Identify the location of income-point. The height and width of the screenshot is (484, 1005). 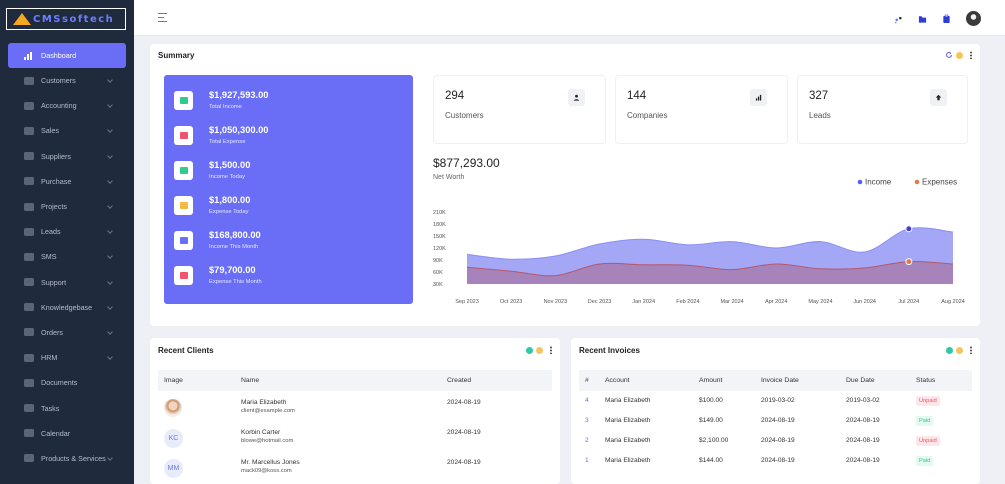
(909, 229).